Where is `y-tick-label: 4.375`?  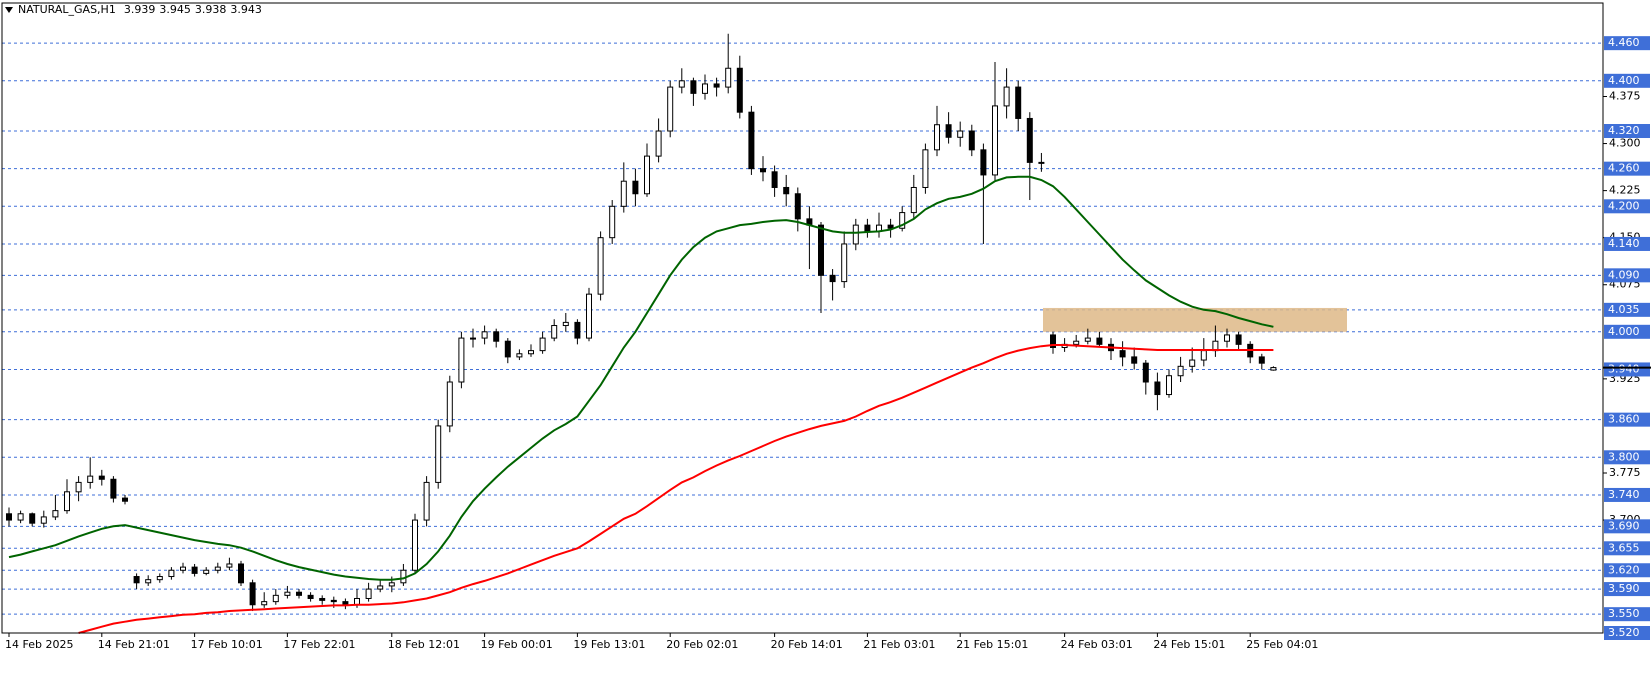
y-tick-label: 4.375 is located at coordinates (1625, 95).